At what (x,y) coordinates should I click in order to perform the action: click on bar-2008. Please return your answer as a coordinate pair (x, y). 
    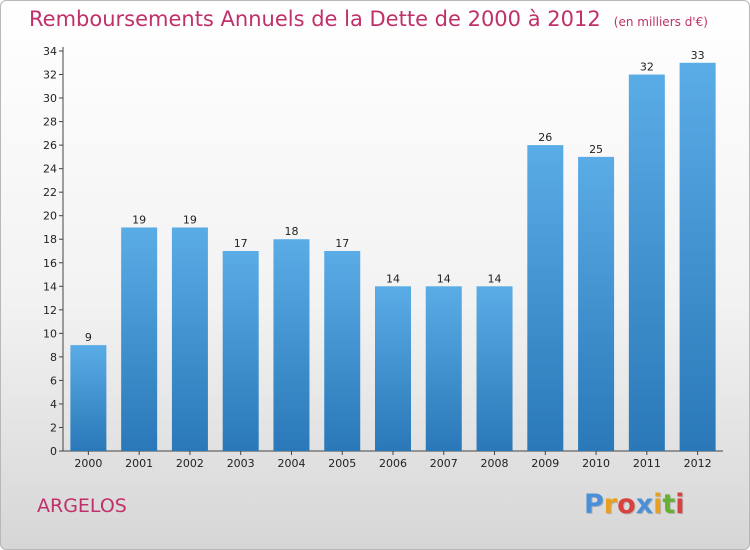
    Looking at the image, I should click on (494, 368).